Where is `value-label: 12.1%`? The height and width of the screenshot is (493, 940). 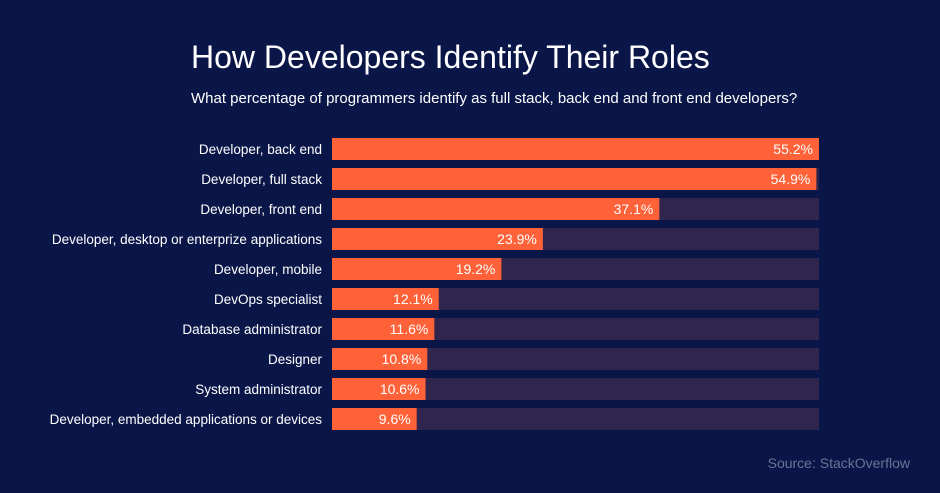 value-label: 12.1% is located at coordinates (413, 299).